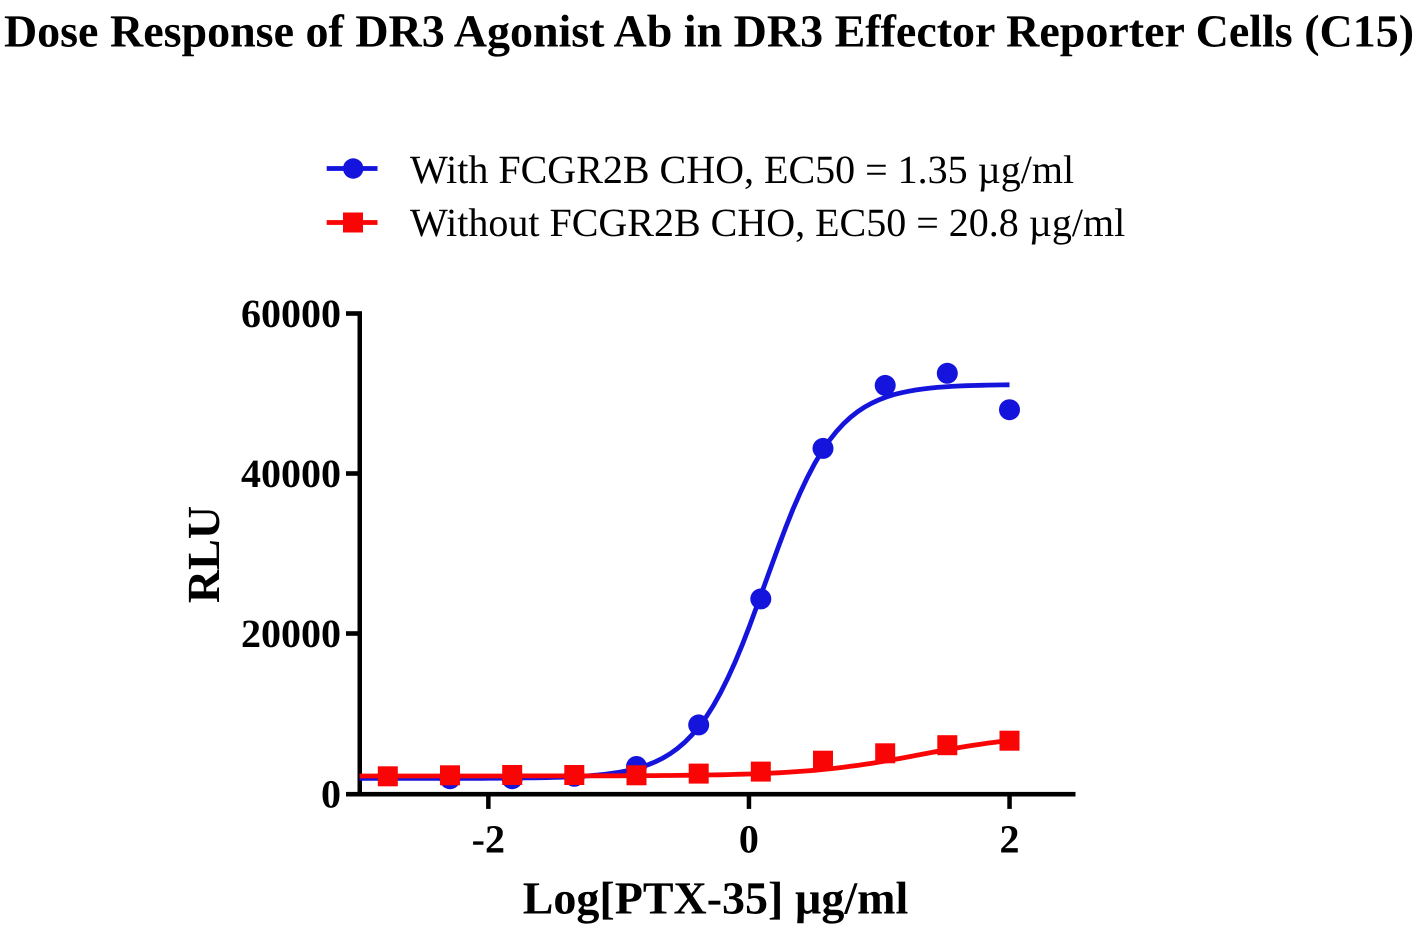 This screenshot has width=1425, height=944. What do you see at coordinates (291, 473) in the screenshot?
I see `svg-text: 40000` at bounding box center [291, 473].